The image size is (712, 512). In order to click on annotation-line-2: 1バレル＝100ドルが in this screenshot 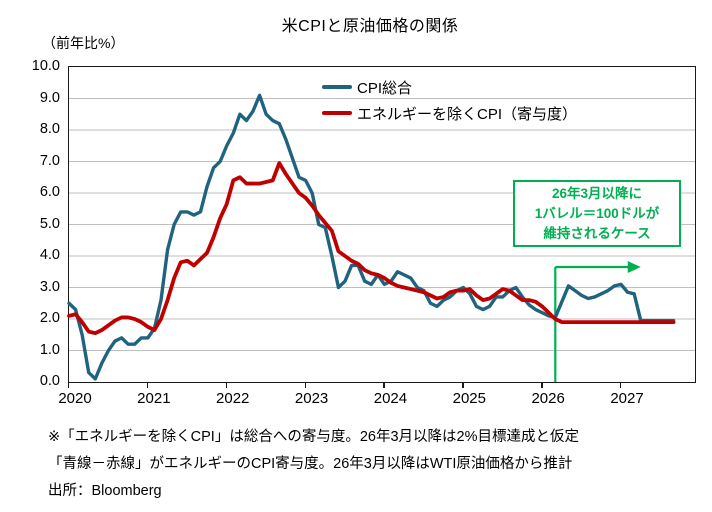, I will do `click(597, 213)`.